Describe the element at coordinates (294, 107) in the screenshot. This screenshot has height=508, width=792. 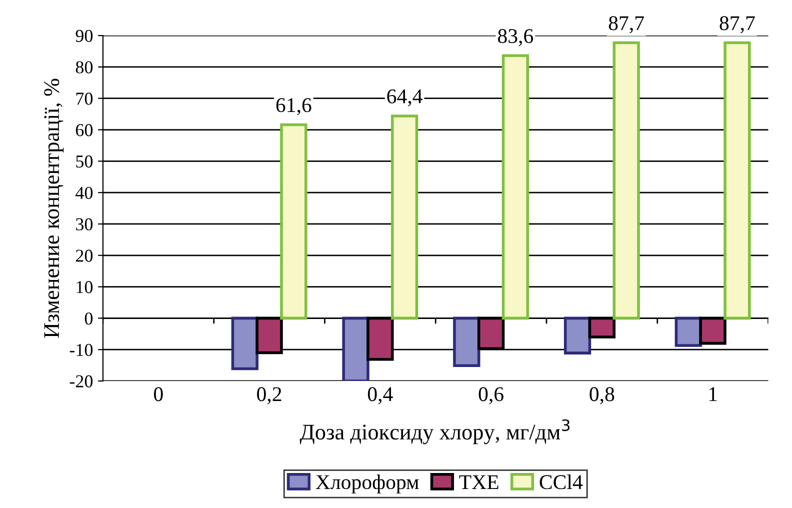
I see `data-label: 61,6` at that location.